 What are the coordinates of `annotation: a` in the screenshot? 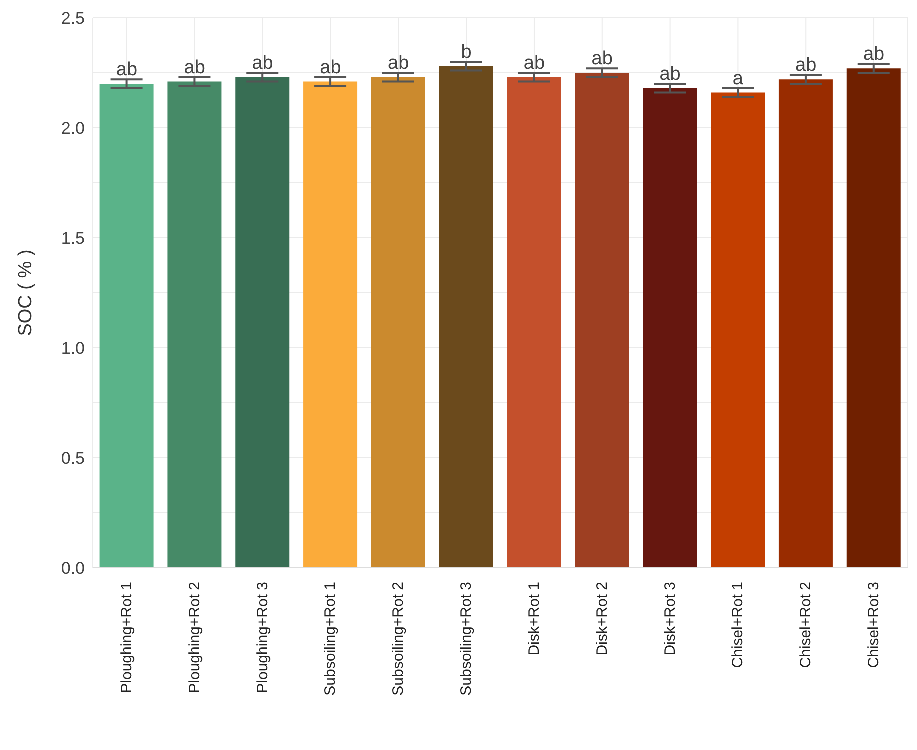 It's located at (738, 79).